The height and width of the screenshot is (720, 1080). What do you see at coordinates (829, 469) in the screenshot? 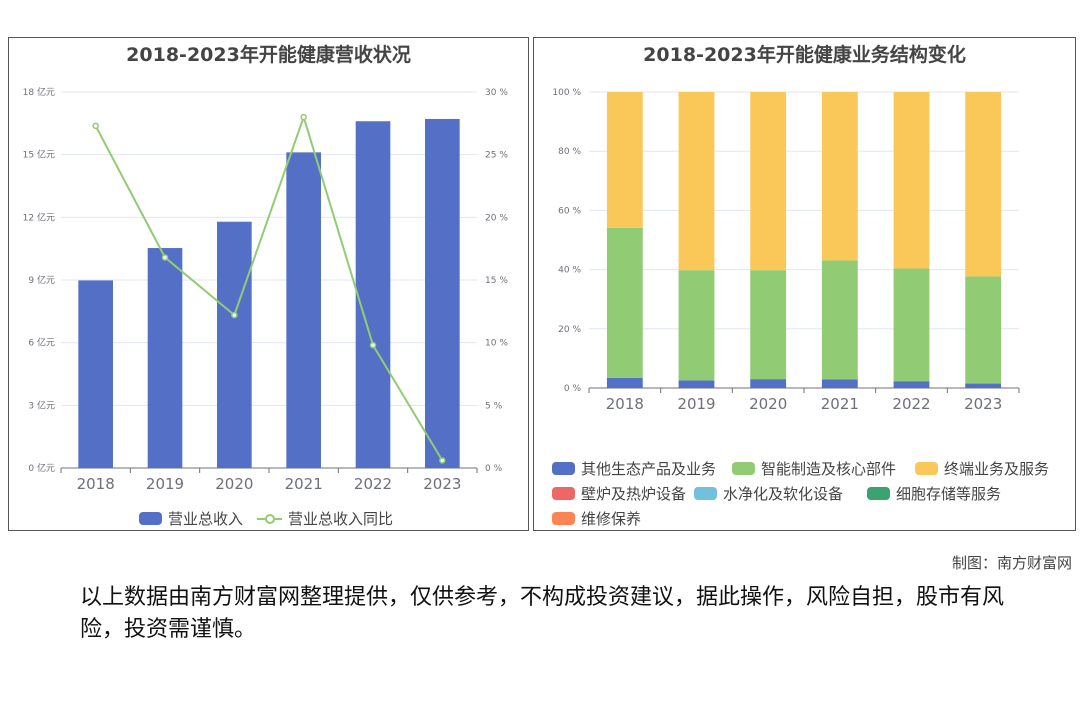
I see `legend-label: 智能制造及核心部件` at bounding box center [829, 469].